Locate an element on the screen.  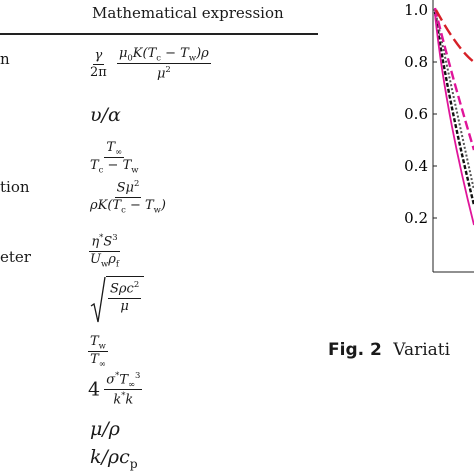
curve-red is located at coordinates (454, 36).